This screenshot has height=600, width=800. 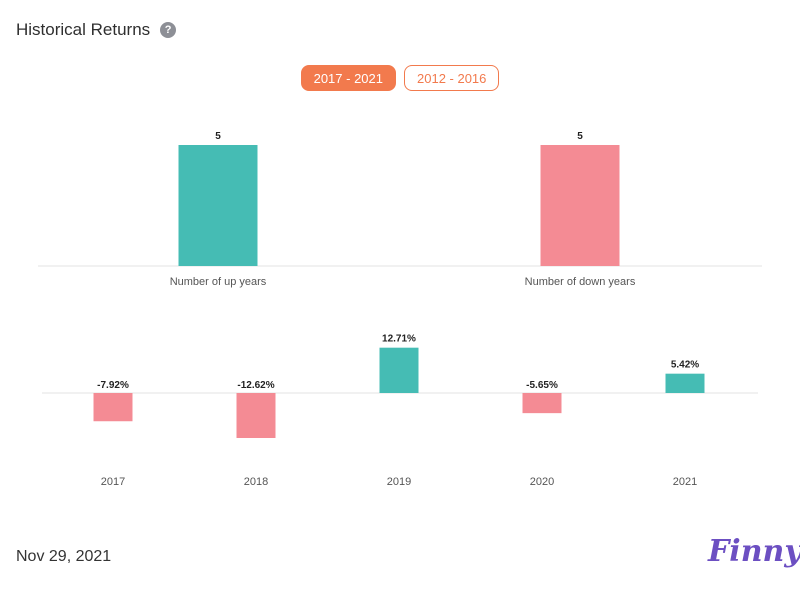 What do you see at coordinates (113, 385) in the screenshot?
I see `data-label: -7.92%` at bounding box center [113, 385].